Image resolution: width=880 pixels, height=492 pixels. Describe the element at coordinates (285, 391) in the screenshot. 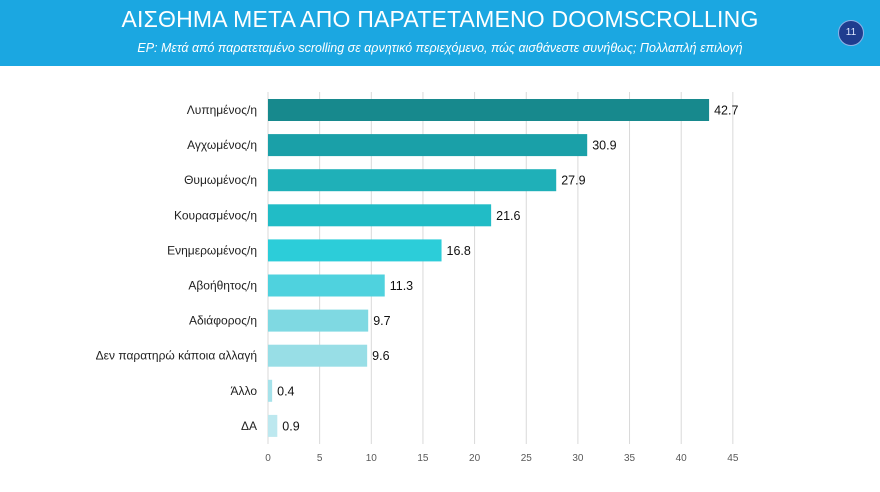

I see `value-label: 0.4` at that location.